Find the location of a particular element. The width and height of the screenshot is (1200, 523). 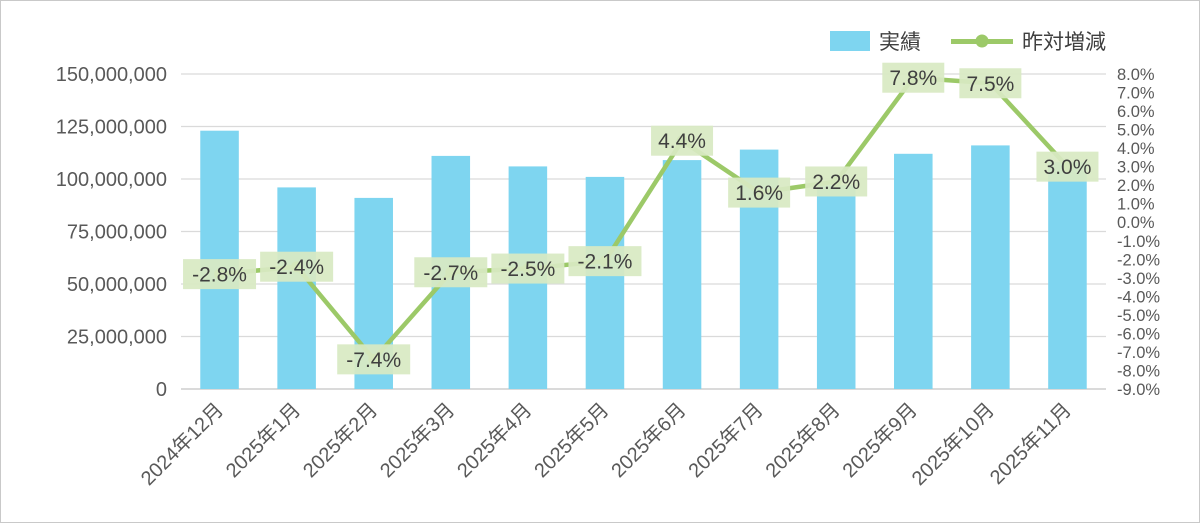

y2-axis-tick-label: 3.0% is located at coordinates (1136, 168).